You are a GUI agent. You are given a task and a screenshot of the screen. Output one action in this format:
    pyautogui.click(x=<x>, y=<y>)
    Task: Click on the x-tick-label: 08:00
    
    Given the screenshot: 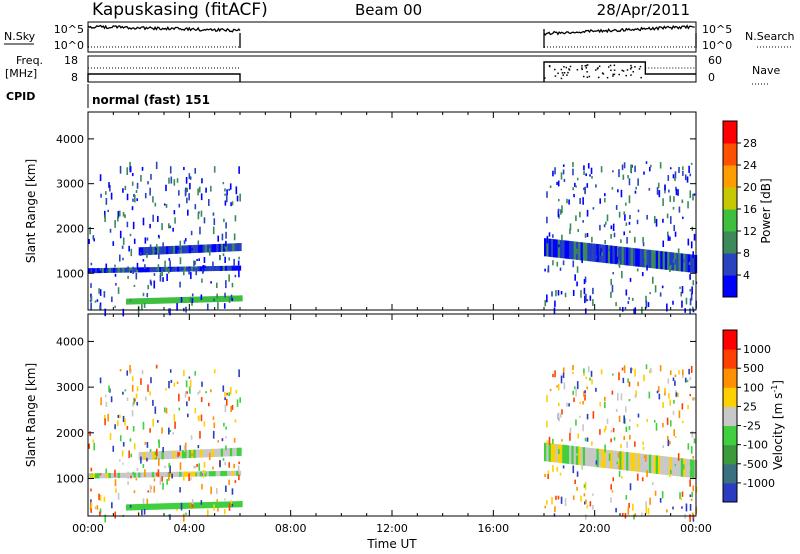 What is the action you would take?
    pyautogui.click(x=291, y=528)
    